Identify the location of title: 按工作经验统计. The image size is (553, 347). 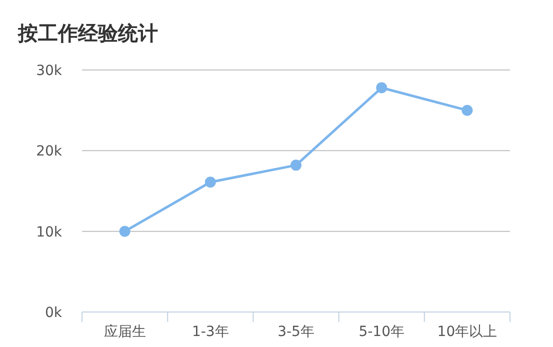
(88, 33).